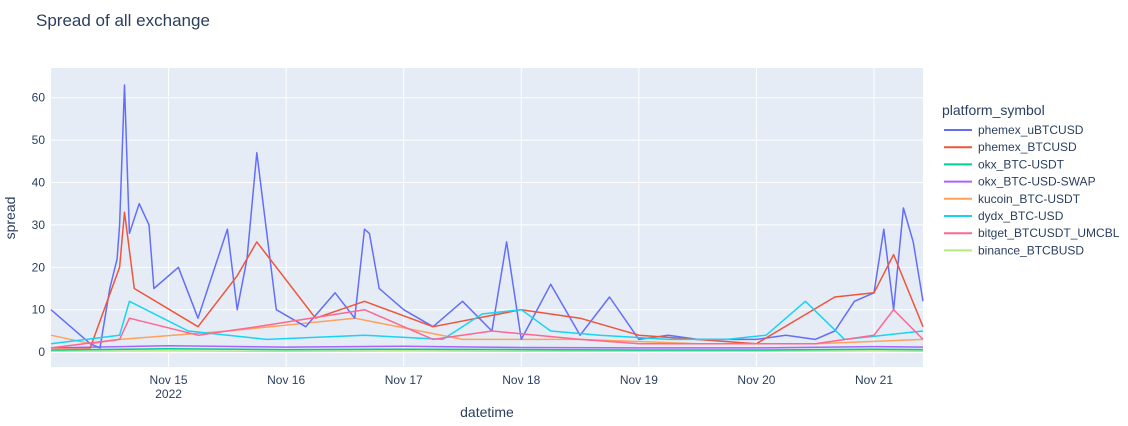 This screenshot has width=1128, height=426. I want to click on legend-item-bitget_BTCUSDT_UMCBL: bitget_BTCUSDT_UMCBL, so click(1032, 233).